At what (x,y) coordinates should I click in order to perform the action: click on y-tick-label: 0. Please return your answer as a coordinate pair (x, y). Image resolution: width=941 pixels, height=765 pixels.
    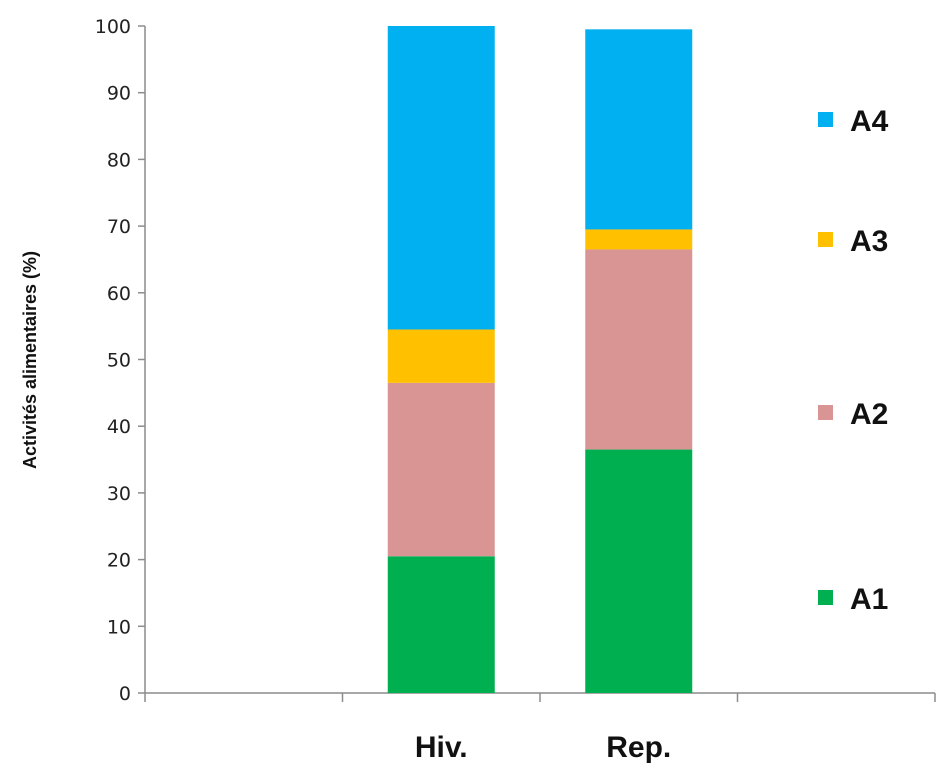
    Looking at the image, I should click on (125, 694).